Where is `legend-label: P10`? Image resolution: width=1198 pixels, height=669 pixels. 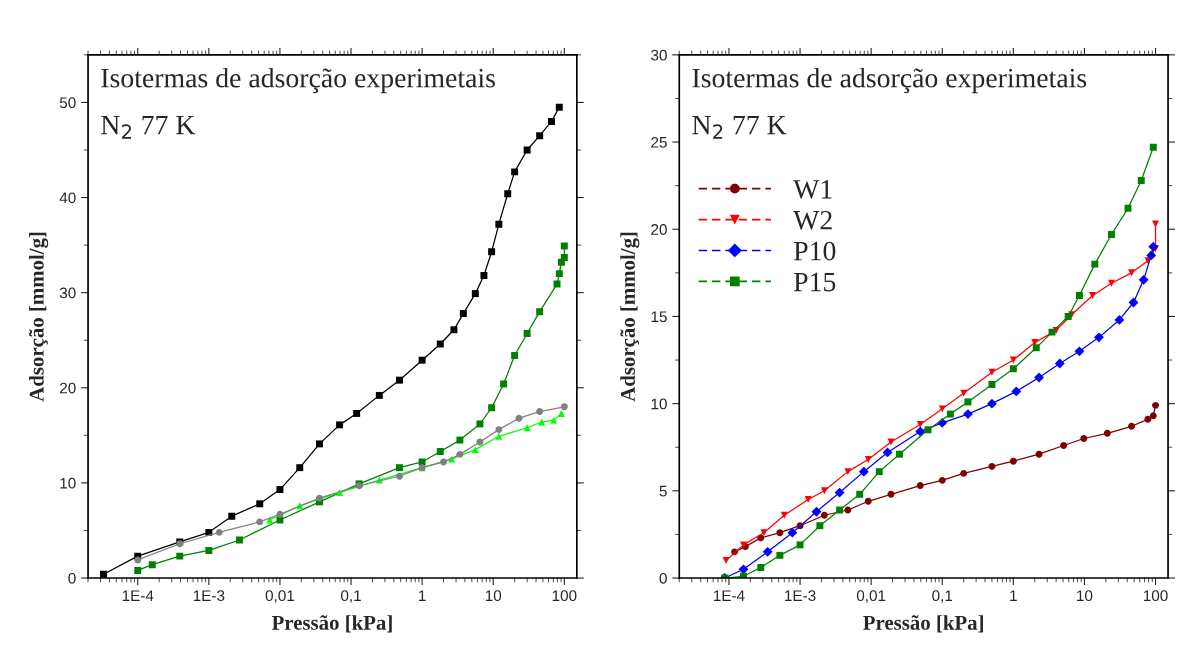 legend-label: P10 is located at coordinates (814, 251).